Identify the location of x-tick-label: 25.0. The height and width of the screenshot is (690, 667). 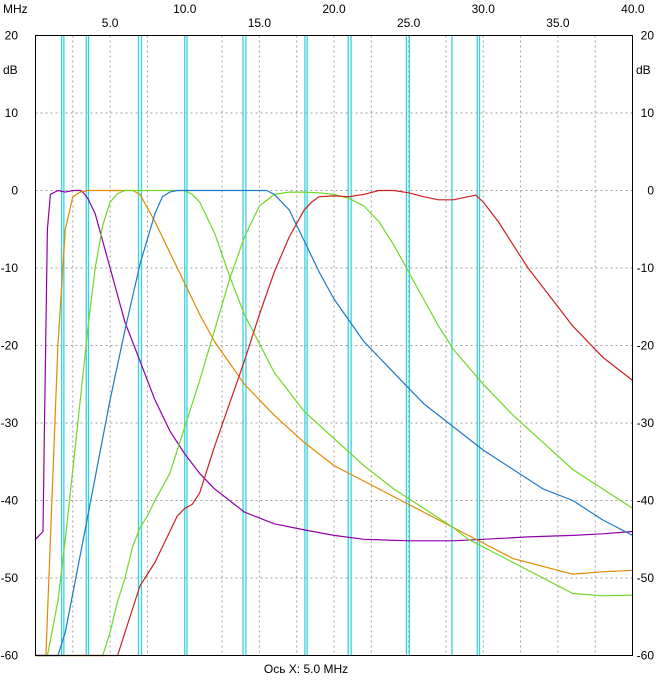
(409, 23).